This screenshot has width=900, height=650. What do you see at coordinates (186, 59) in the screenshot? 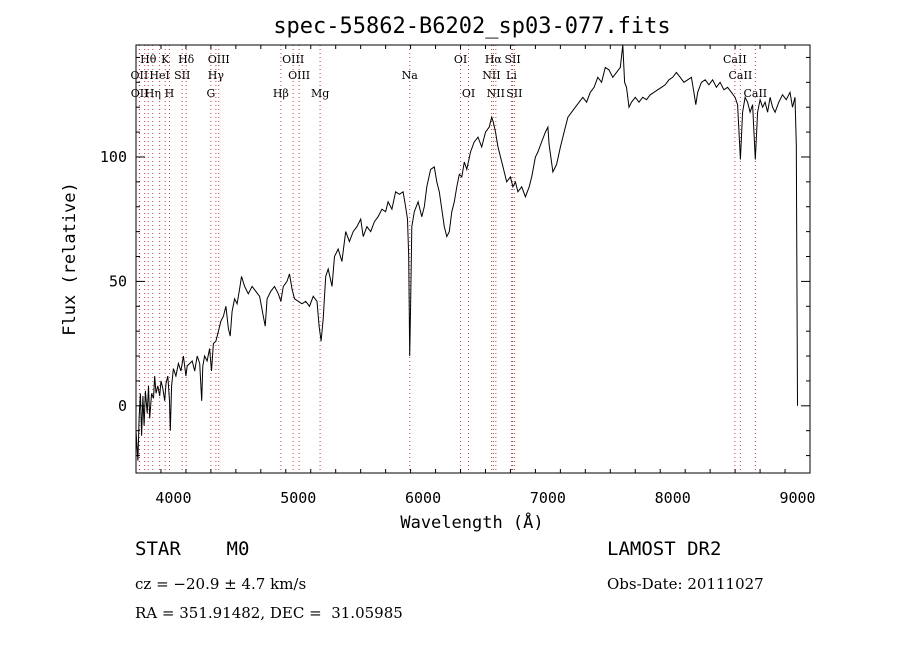
I see `line-label: Hδ` at bounding box center [186, 59].